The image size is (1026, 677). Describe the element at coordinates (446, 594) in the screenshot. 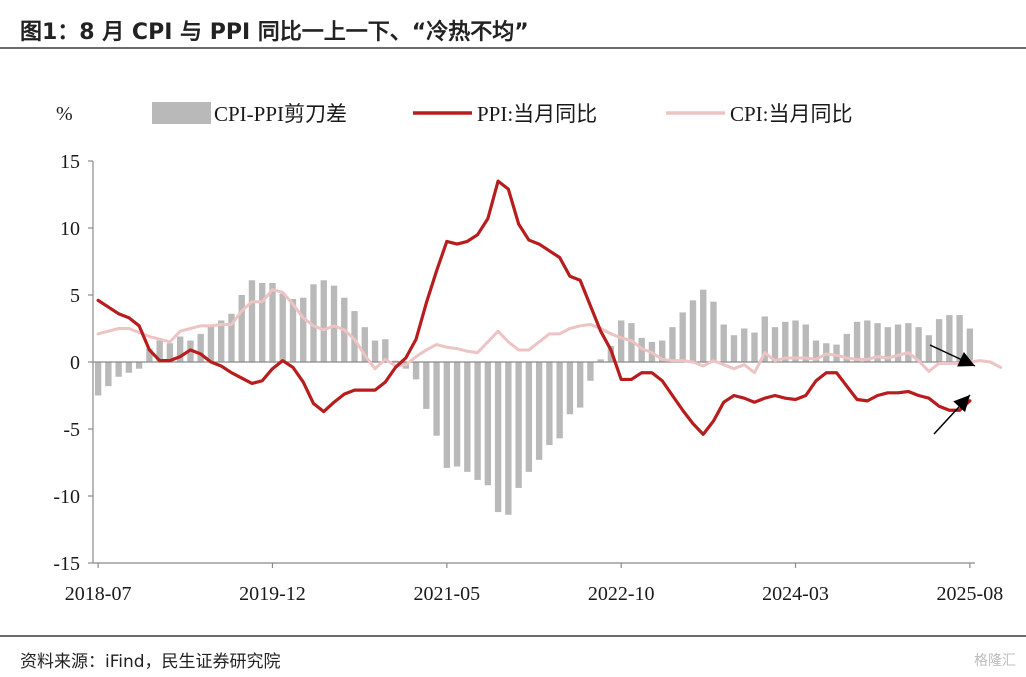

I see `x-tick-label: 2021-05` at that location.